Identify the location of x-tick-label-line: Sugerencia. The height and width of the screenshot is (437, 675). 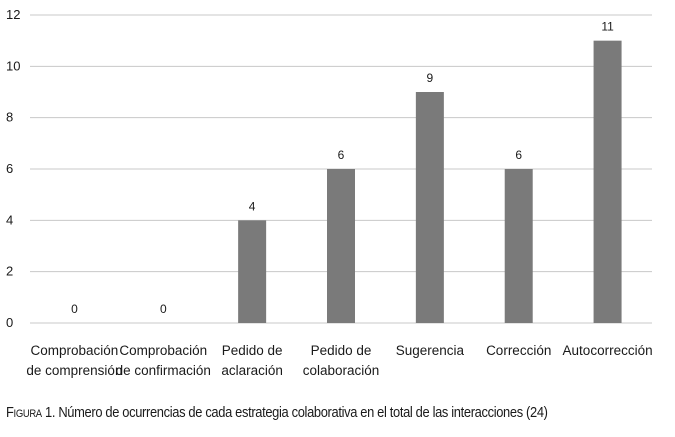
(430, 350).